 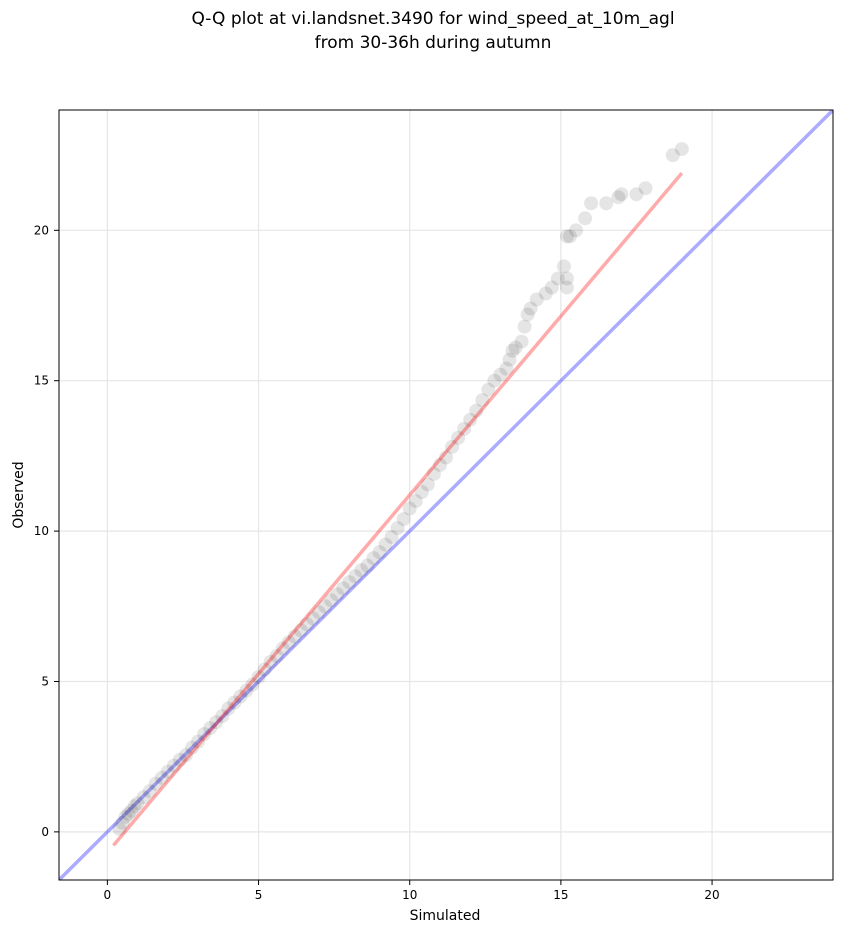 What do you see at coordinates (19, 494) in the screenshot?
I see `y-axis-label: Observed` at bounding box center [19, 494].